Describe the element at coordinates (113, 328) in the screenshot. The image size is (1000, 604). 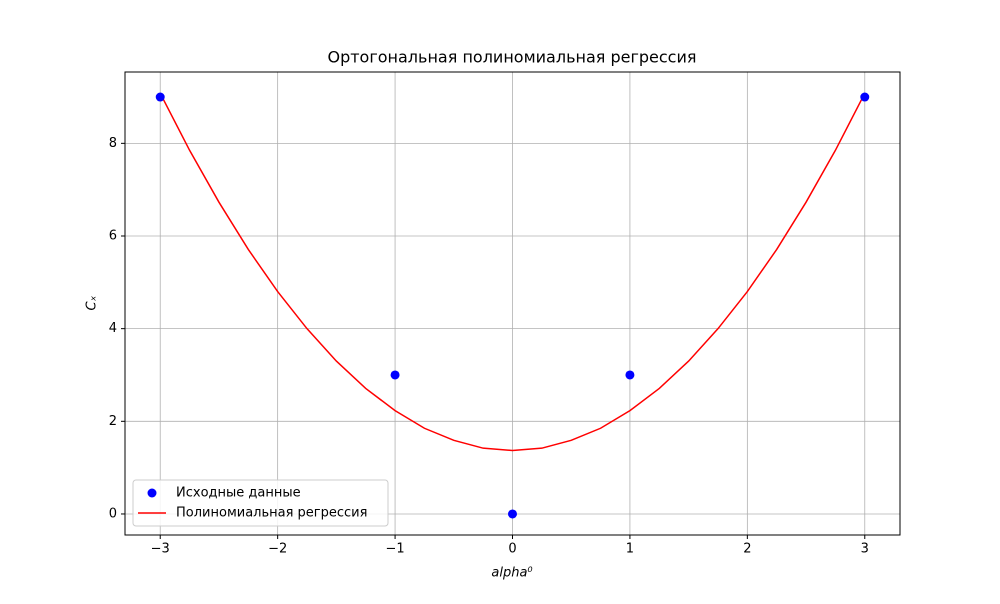
I see `y-tick-label: 4` at that location.